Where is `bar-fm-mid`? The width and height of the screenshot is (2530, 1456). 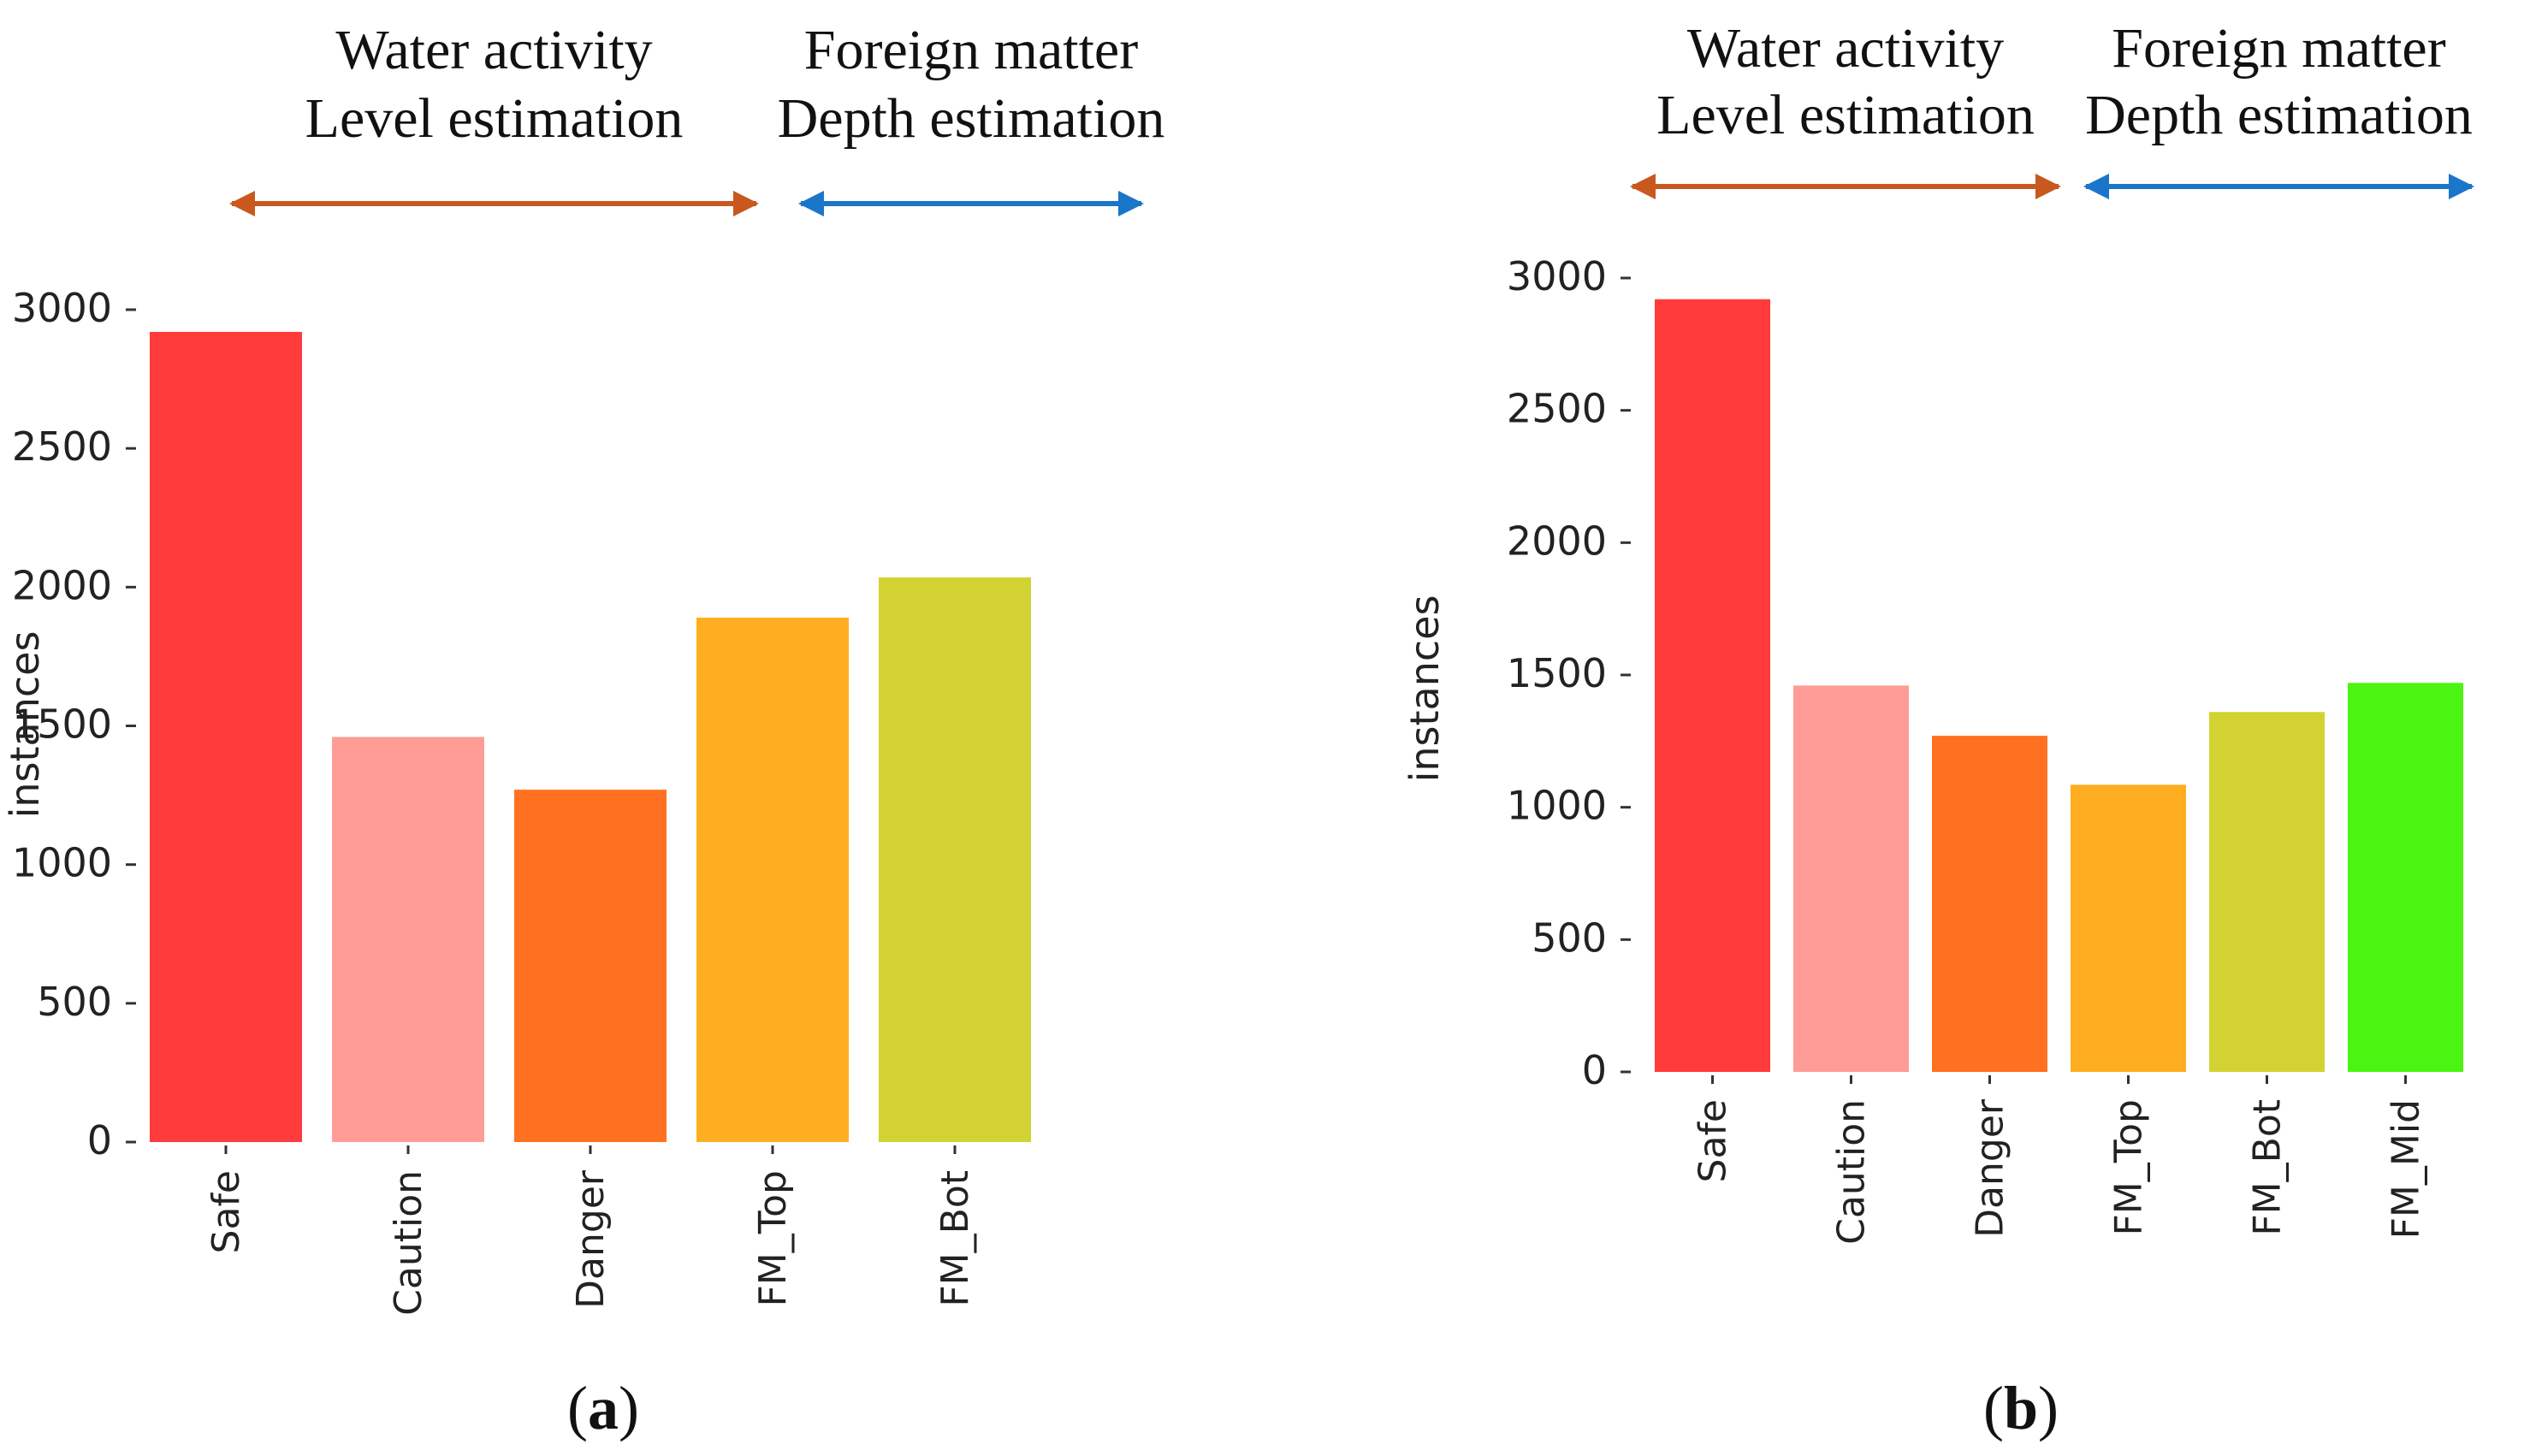
bar-fm-mid is located at coordinates (2405, 877).